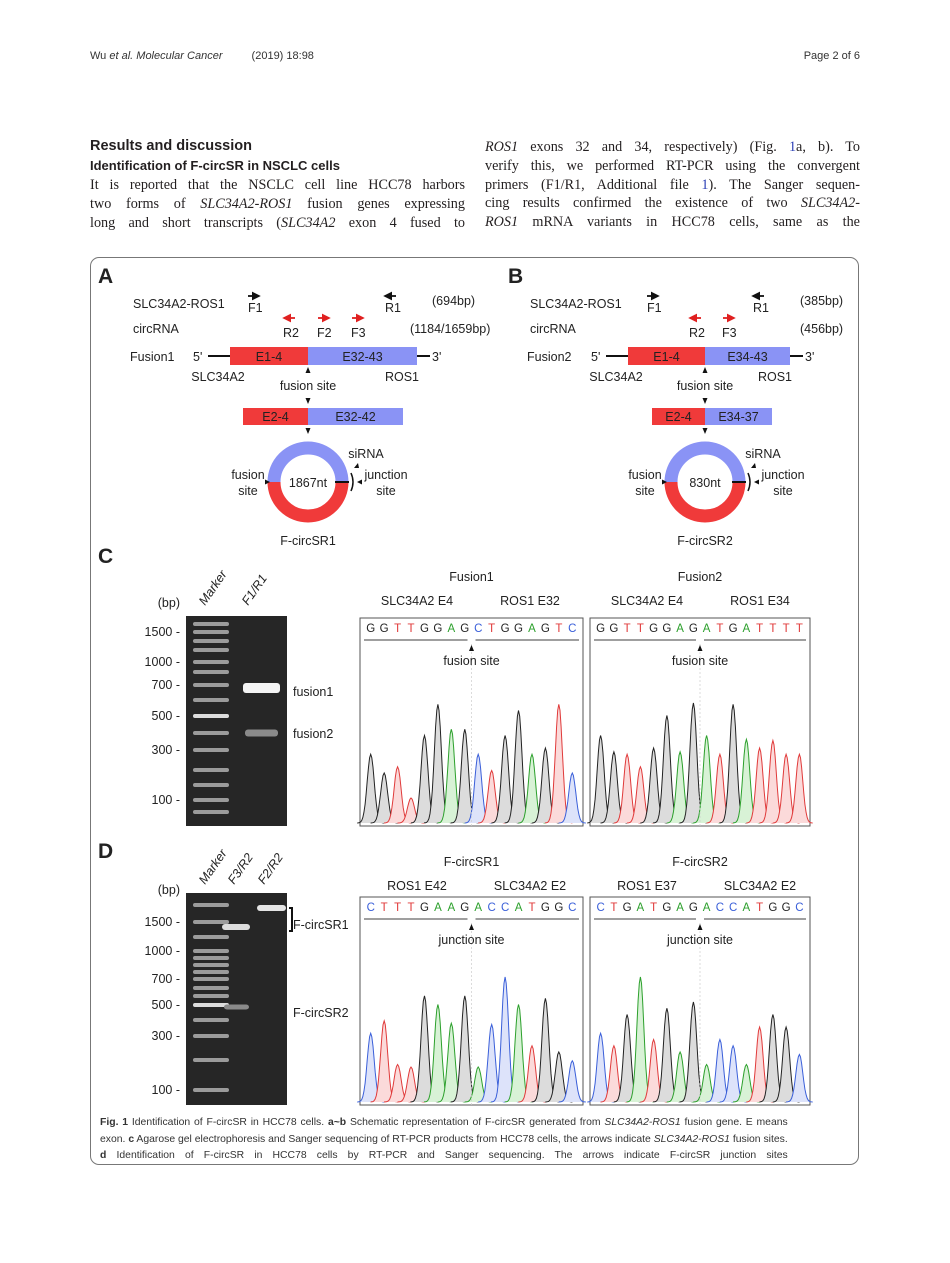 The image size is (950, 1263). I want to click on exon-label: ROS1 E42, so click(417, 886).